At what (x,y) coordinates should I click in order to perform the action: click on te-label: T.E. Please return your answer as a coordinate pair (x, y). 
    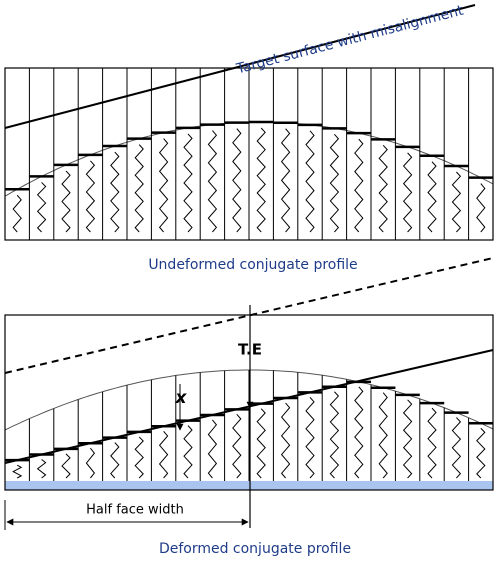
    Looking at the image, I should click on (250, 350).